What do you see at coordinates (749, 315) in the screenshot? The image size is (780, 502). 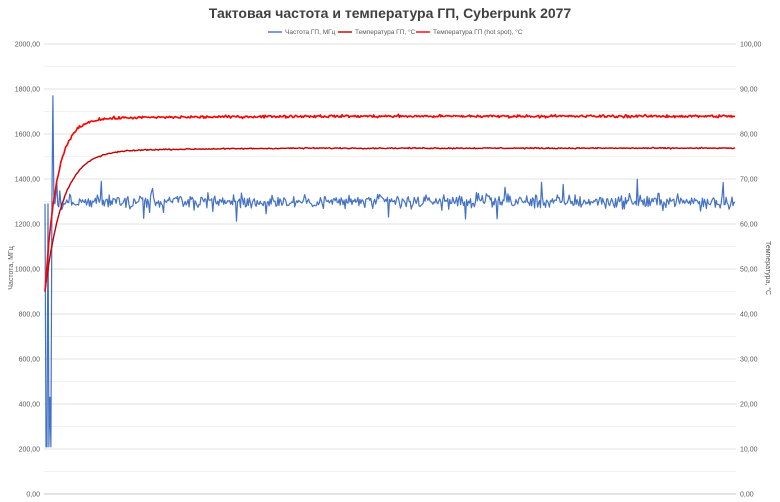 I see `y-right-tick-label: 40,00` at bounding box center [749, 315].